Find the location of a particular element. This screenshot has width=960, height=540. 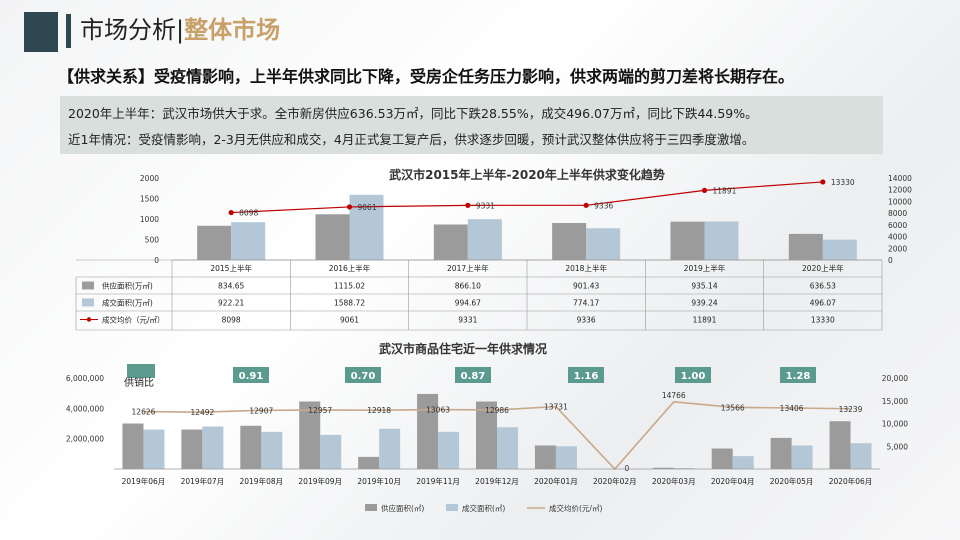

chart2-legend-label-supply: 供应面积(㎡) is located at coordinates (402, 508).